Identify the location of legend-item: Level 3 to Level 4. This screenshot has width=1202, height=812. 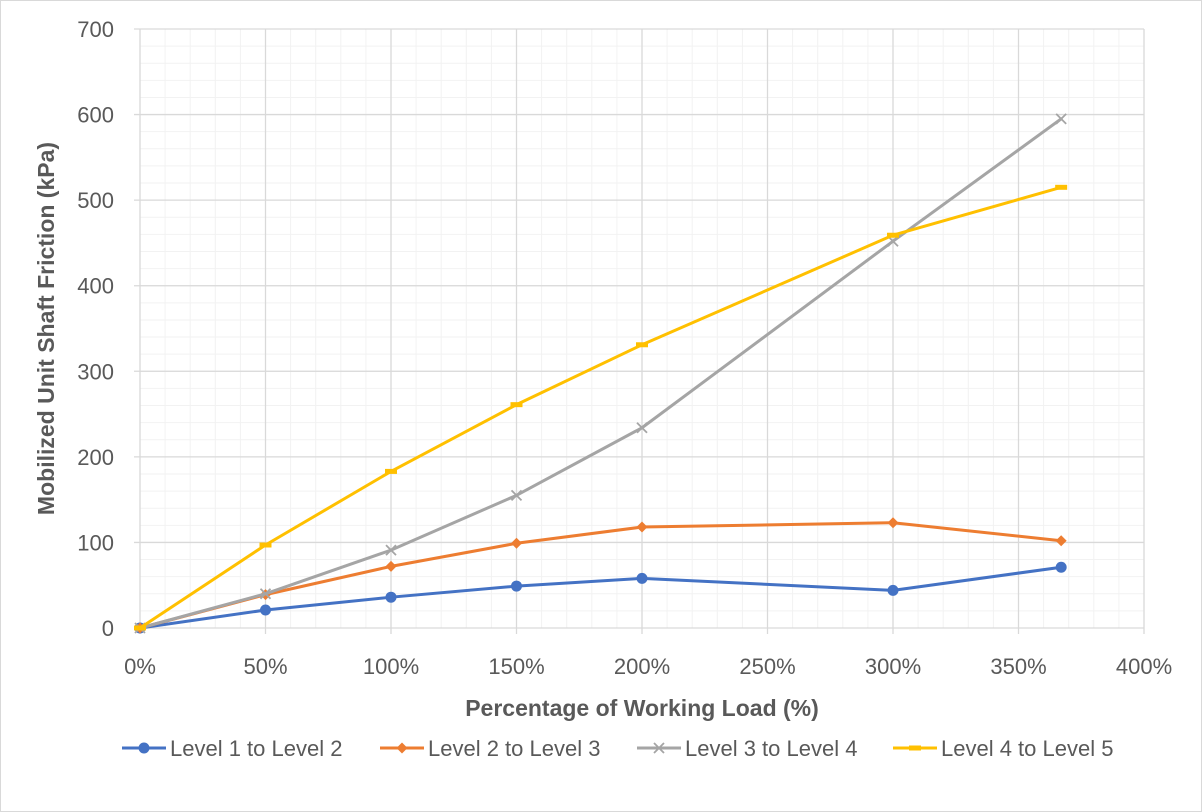
(747, 748).